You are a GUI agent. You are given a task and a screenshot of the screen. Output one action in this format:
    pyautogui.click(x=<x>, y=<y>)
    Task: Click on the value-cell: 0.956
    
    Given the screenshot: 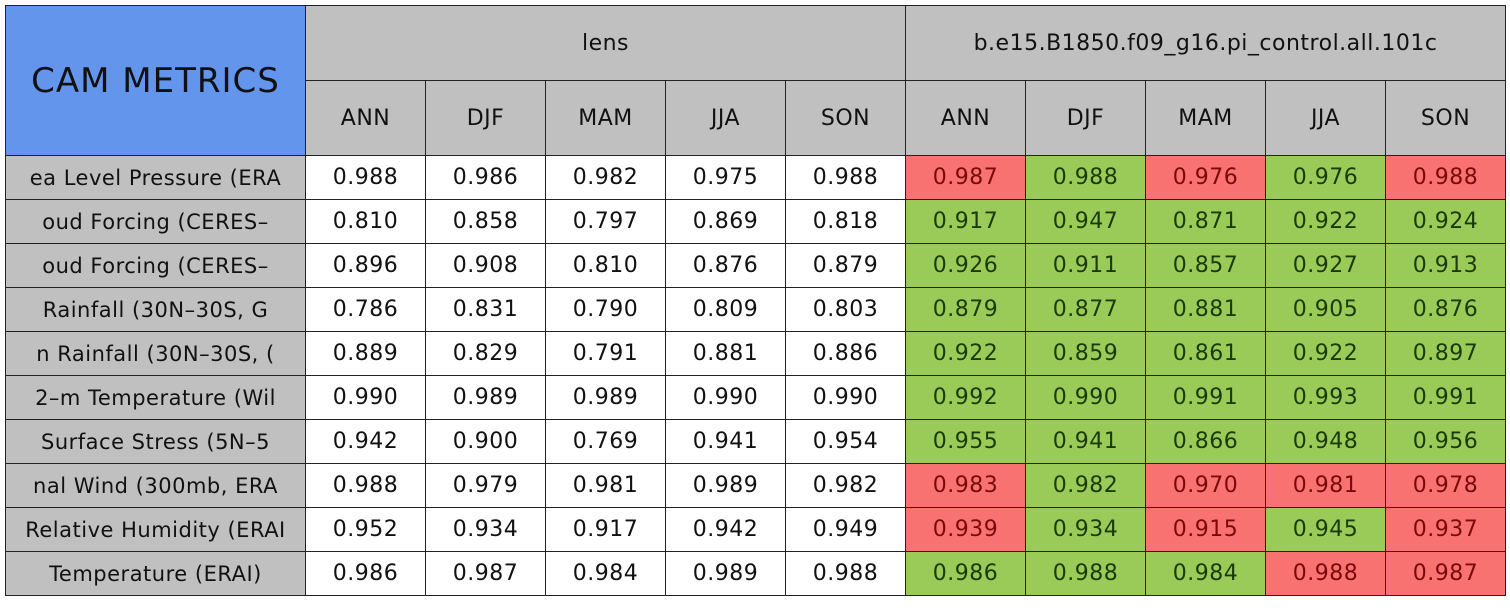 What is the action you would take?
    pyautogui.click(x=1446, y=441)
    